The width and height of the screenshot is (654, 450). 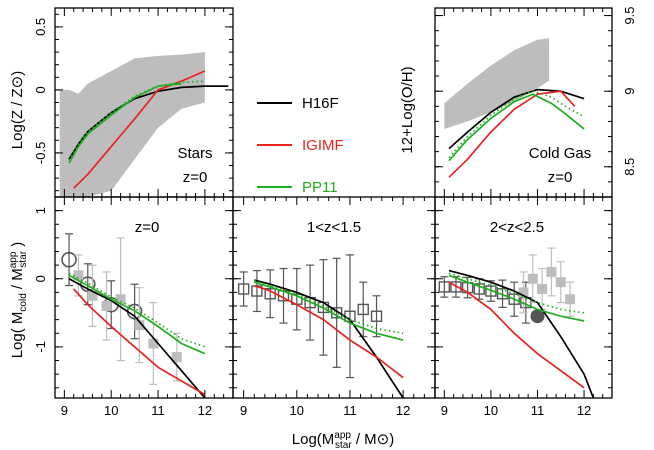 What do you see at coordinates (407, 109) in the screenshot?
I see `y-axis-label-oh: 12+Log(O/H)` at bounding box center [407, 109].